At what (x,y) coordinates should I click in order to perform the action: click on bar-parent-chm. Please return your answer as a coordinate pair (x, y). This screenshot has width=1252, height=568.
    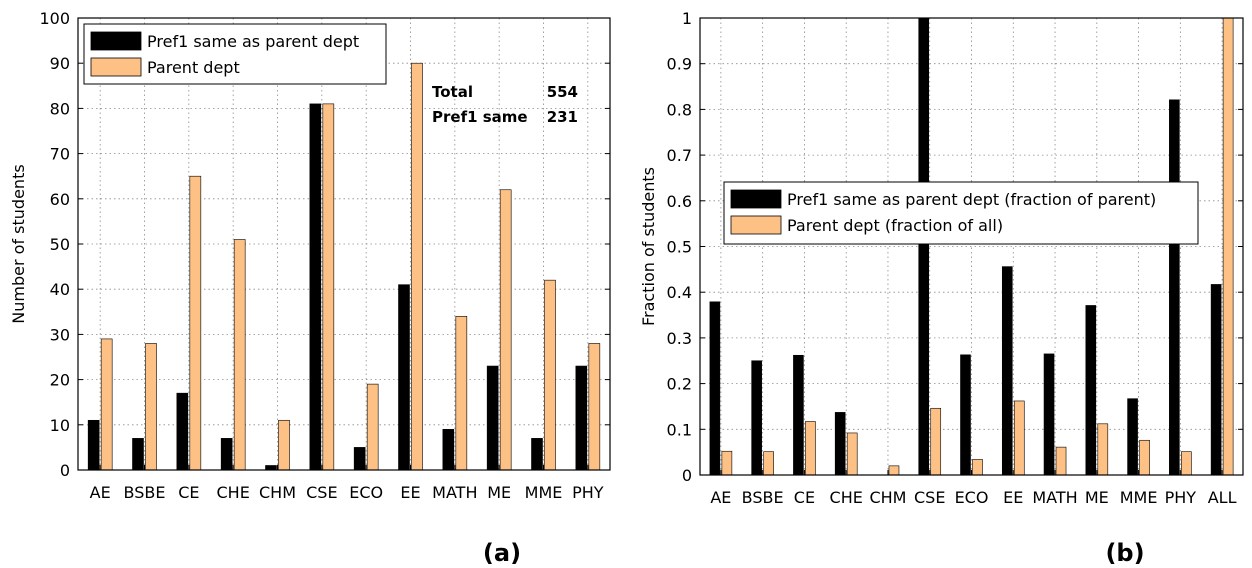
    Looking at the image, I should click on (284, 445).